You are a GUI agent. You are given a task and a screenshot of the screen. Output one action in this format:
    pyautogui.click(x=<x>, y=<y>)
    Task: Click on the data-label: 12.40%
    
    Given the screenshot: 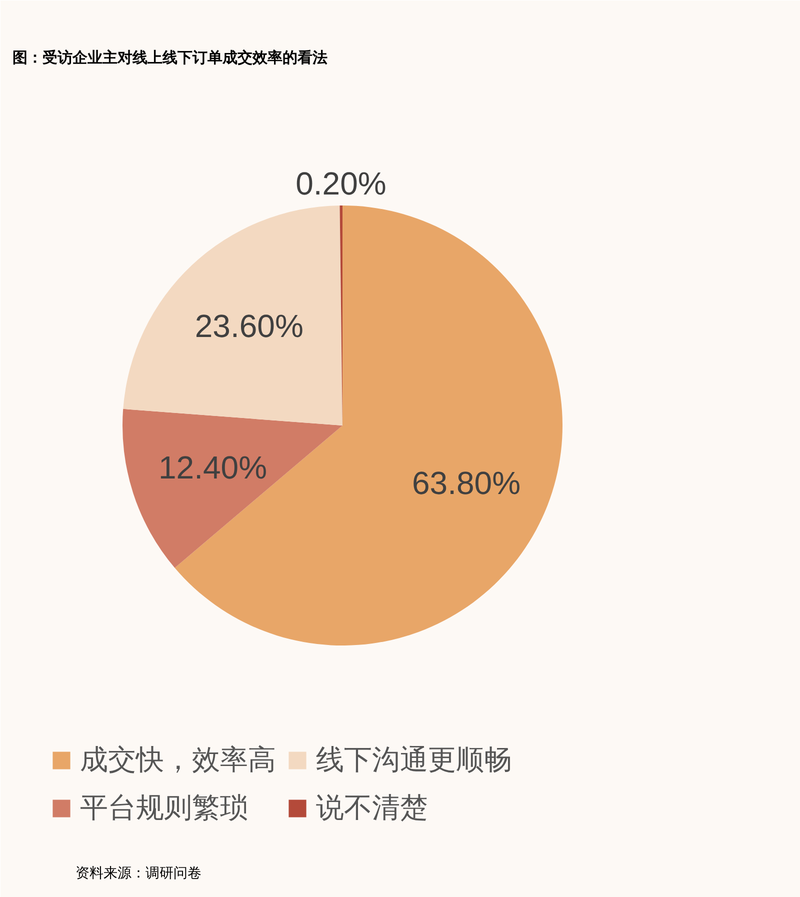 What is the action you would take?
    pyautogui.click(x=213, y=468)
    